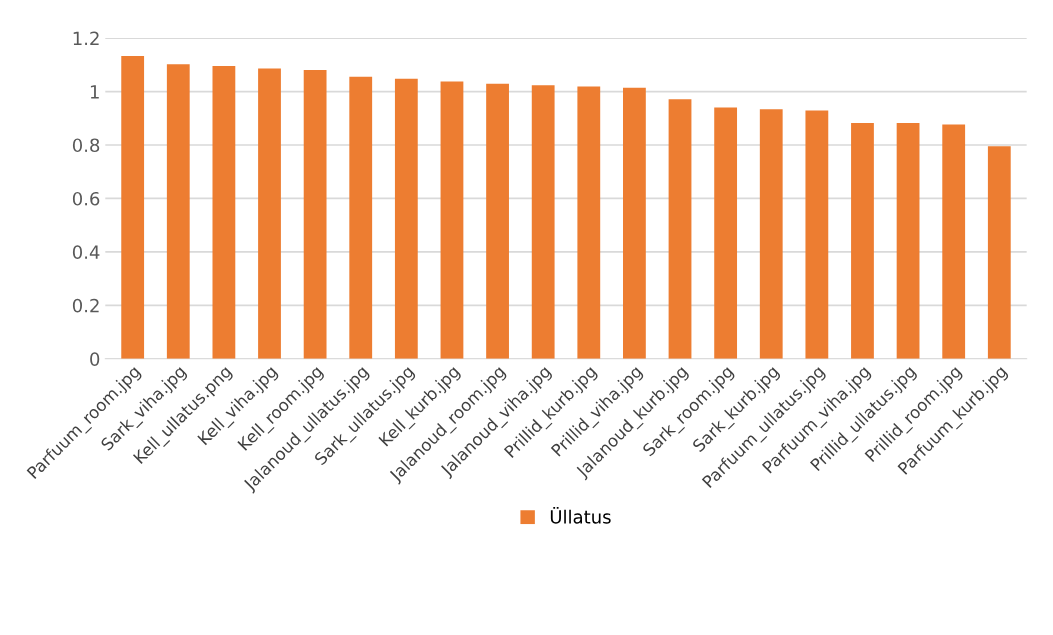  What do you see at coordinates (85, 305) in the screenshot?
I see `y-tick-label: 0.2` at bounding box center [85, 305].